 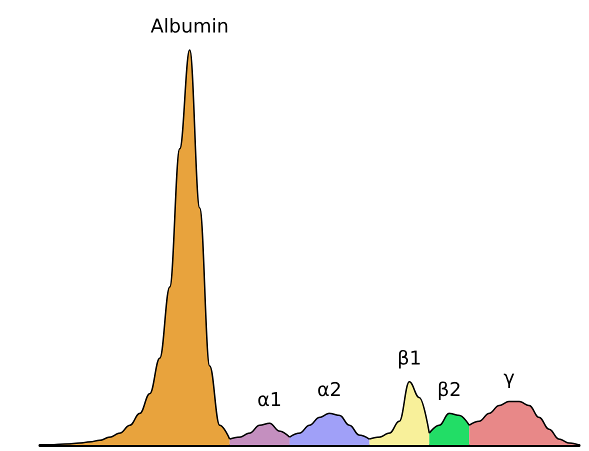 What do you see at coordinates (409, 358) in the screenshot?
I see `series-label: β1` at bounding box center [409, 358].